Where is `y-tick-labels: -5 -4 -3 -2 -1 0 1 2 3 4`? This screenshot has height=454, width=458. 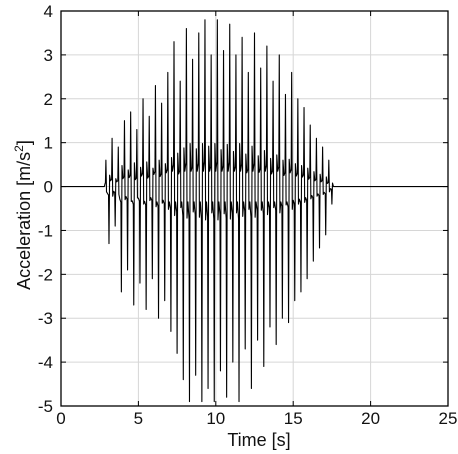
y-tick-labels: -5 -4 -3 -2 -1 0 1 2 3 4 is located at coordinates (45, 209).